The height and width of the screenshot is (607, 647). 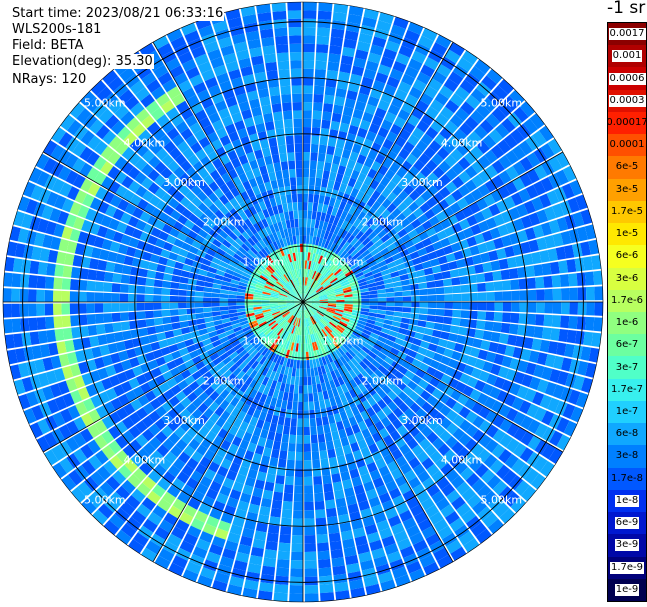 I want to click on instrument-text: WLS200s-181, so click(x=57, y=29).